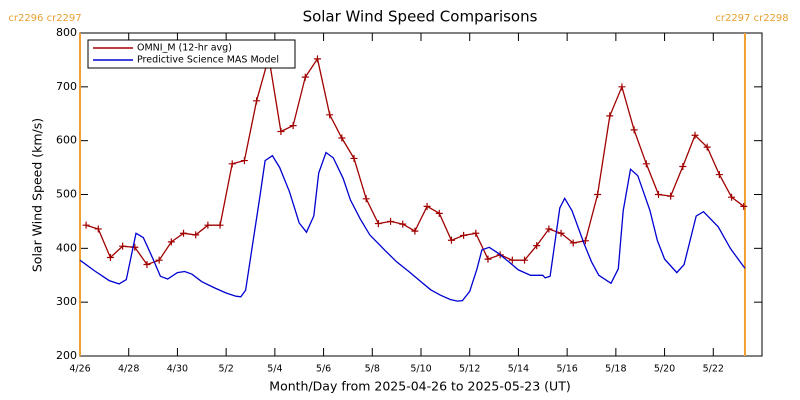 This screenshot has height=400, width=800. What do you see at coordinates (469, 369) in the screenshot?
I see `x-tick-label: 5/12` at bounding box center [469, 369].